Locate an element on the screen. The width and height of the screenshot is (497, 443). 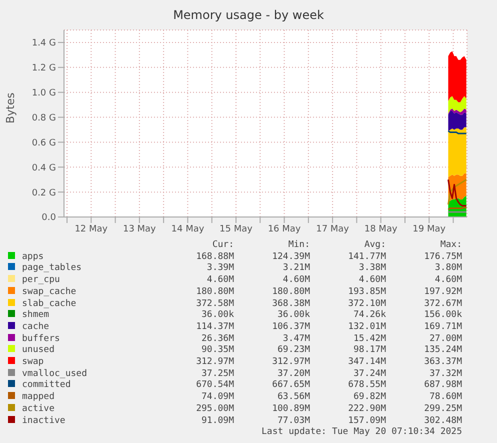
text: 3.80M is located at coordinates (448, 269).